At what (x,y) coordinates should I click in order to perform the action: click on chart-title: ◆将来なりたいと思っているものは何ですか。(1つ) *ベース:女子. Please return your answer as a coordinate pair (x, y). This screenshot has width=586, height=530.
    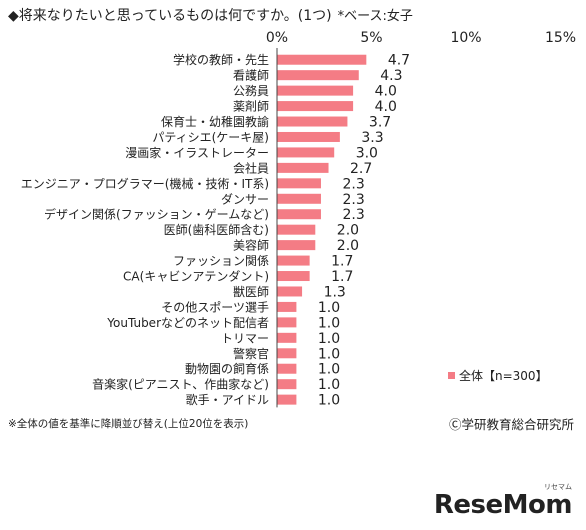
    Looking at the image, I should click on (210, 15).